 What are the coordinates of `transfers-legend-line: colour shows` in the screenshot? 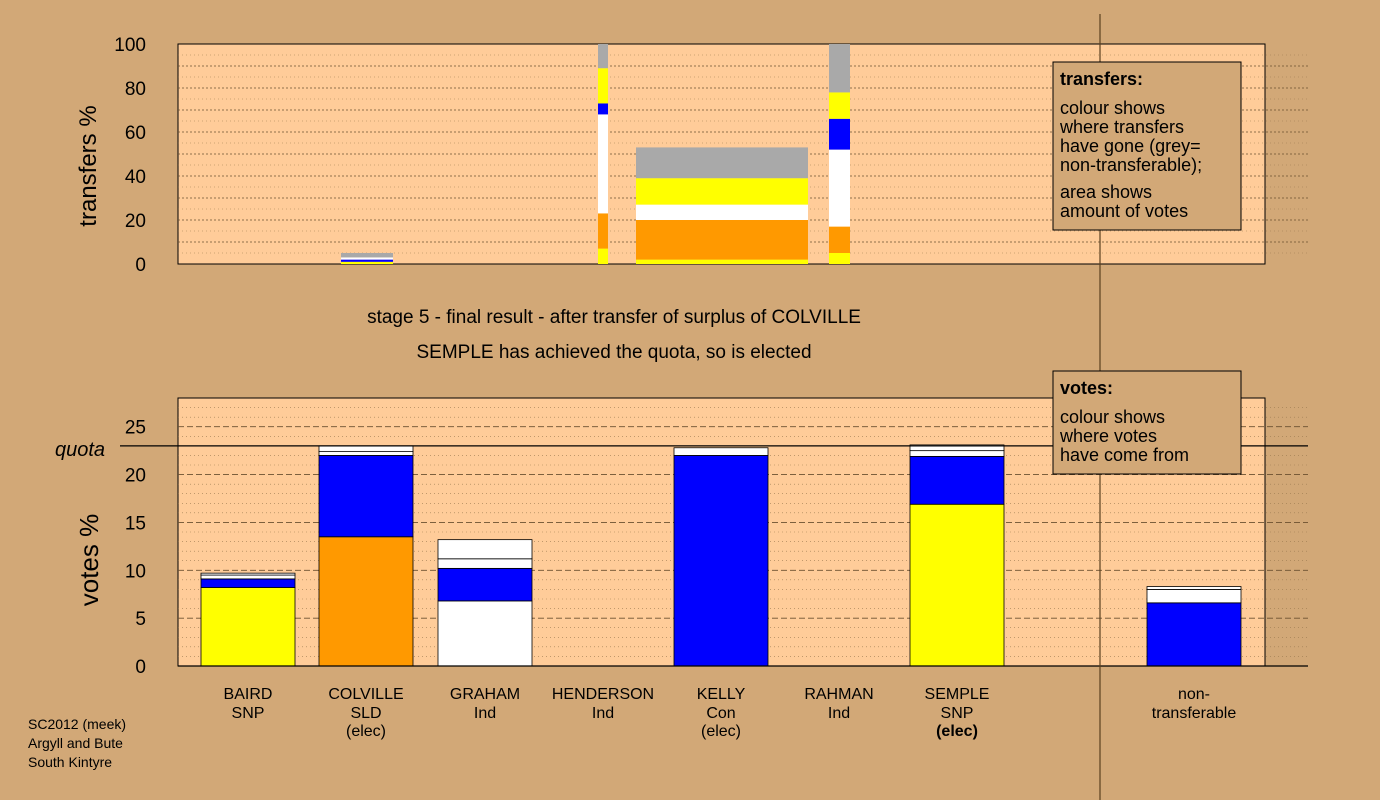 It's located at (1112, 108).